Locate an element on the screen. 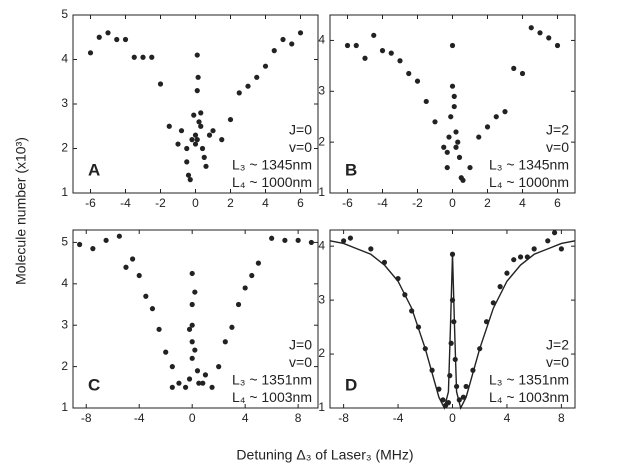 The height and width of the screenshot is (473, 630). y-tick-label: 5 is located at coordinates (64, 14).